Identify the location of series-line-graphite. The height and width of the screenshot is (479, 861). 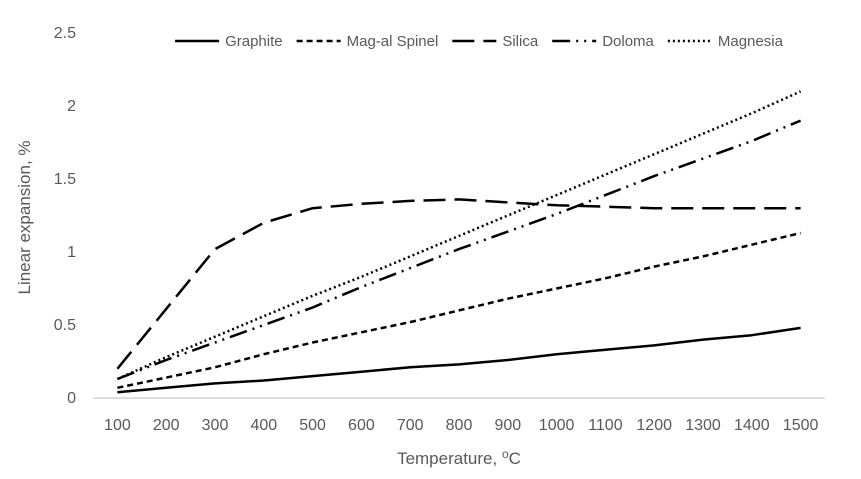
(459, 360).